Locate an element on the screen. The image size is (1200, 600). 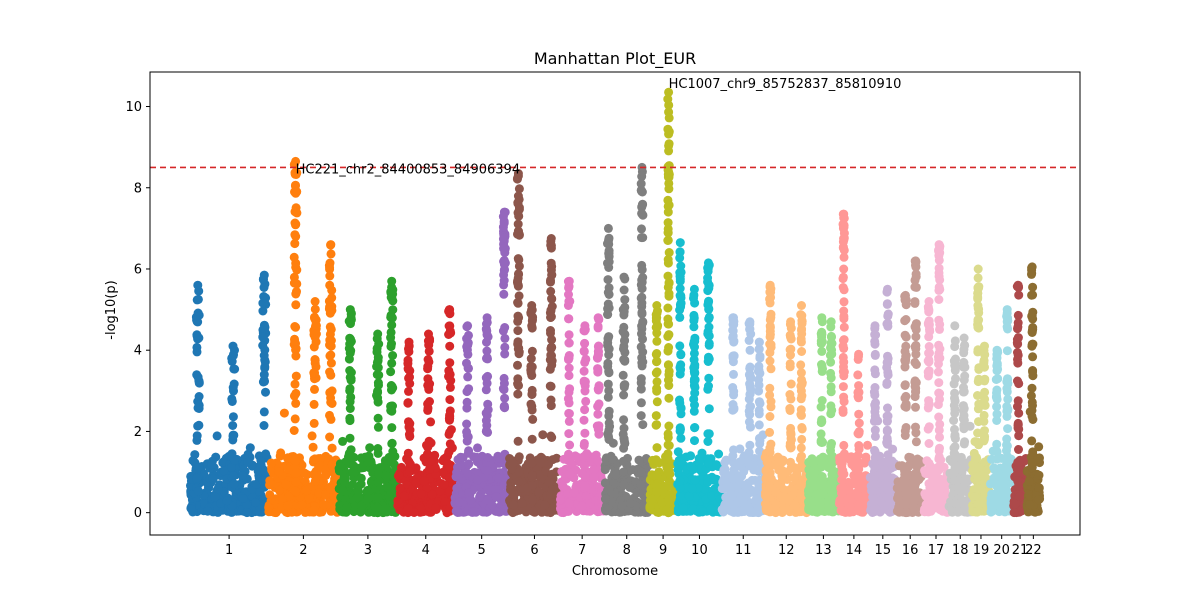
peak-point-chr9 is located at coordinates (657, 305).